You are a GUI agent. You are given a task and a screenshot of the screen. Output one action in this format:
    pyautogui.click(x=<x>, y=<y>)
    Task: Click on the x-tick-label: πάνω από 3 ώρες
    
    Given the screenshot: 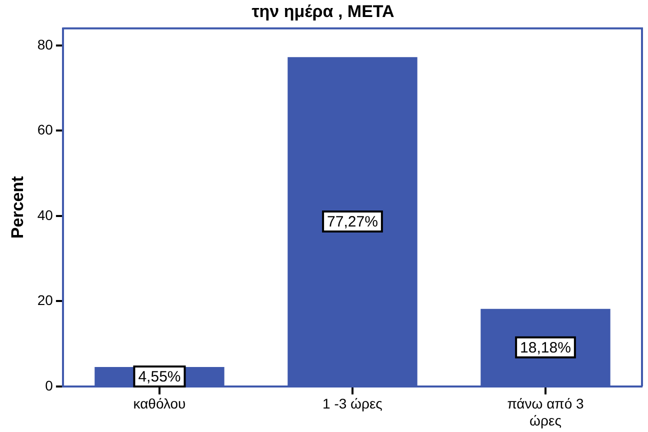 What is the action you would take?
    pyautogui.click(x=545, y=412)
    